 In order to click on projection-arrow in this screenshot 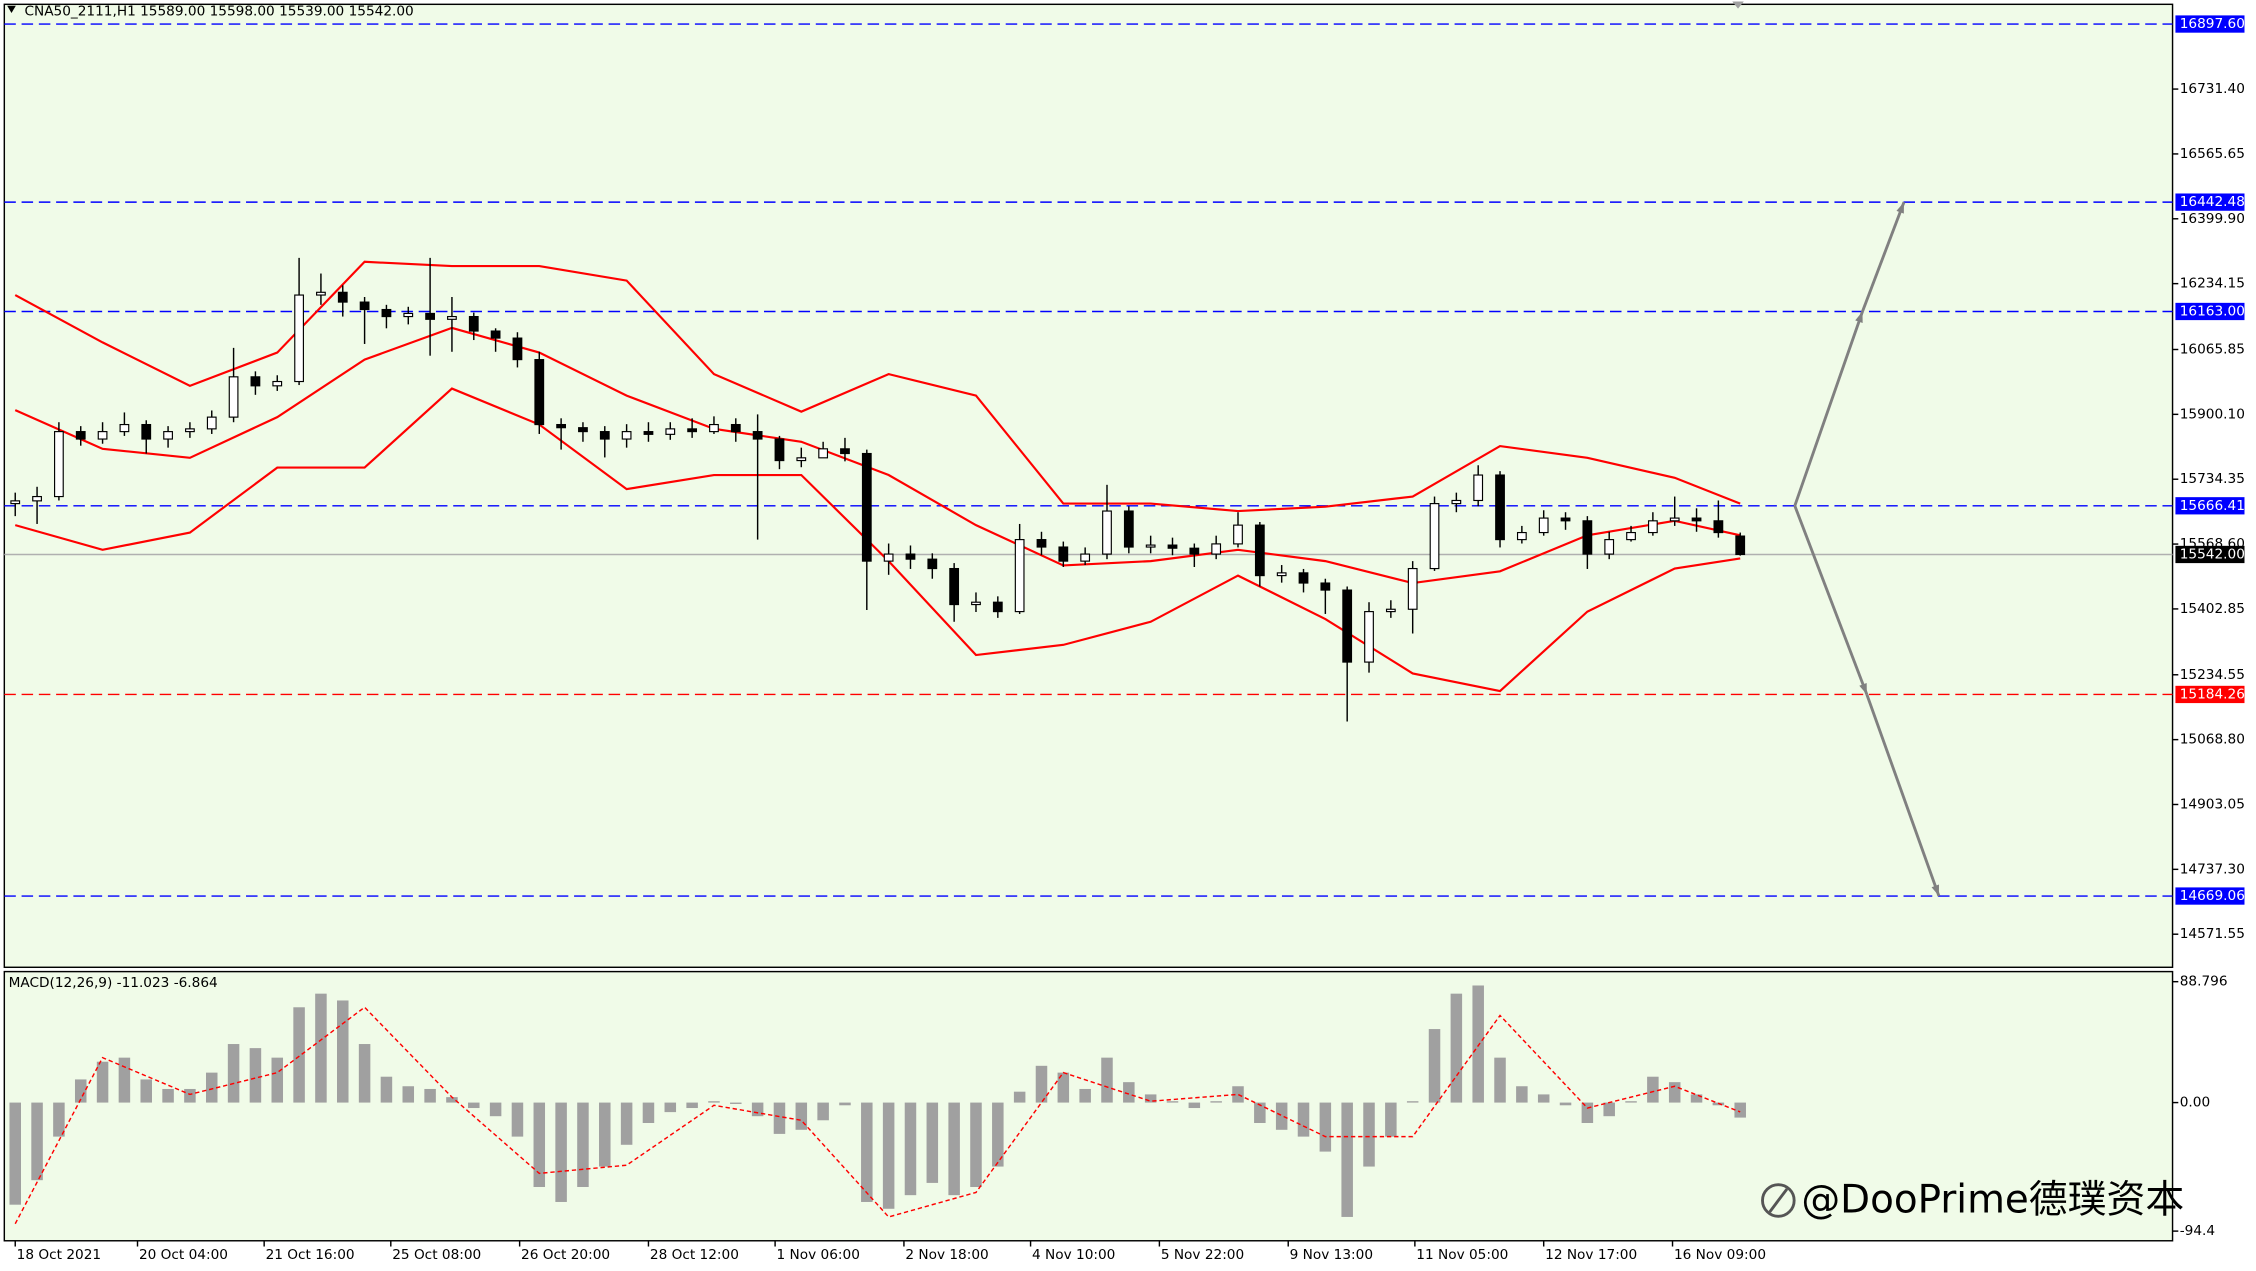, I will do `click(1828, 409)`.